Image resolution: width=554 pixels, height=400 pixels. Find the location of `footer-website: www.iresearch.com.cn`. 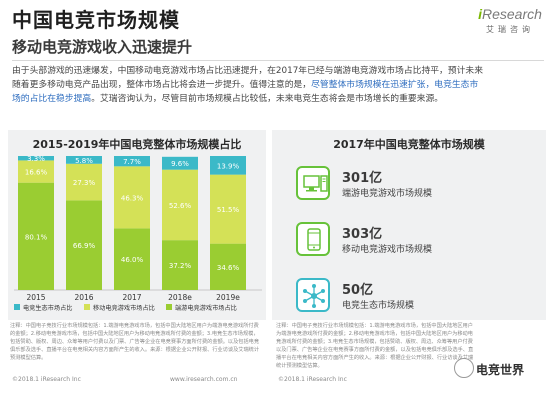

footer-website: www.iresearch.com.cn is located at coordinates (204, 379).